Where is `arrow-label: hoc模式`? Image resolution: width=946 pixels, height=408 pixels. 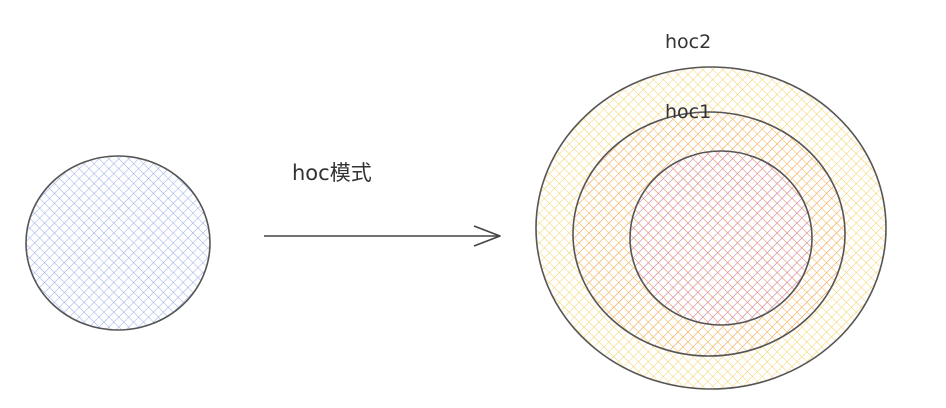 arrow-label: hoc模式 is located at coordinates (332, 173).